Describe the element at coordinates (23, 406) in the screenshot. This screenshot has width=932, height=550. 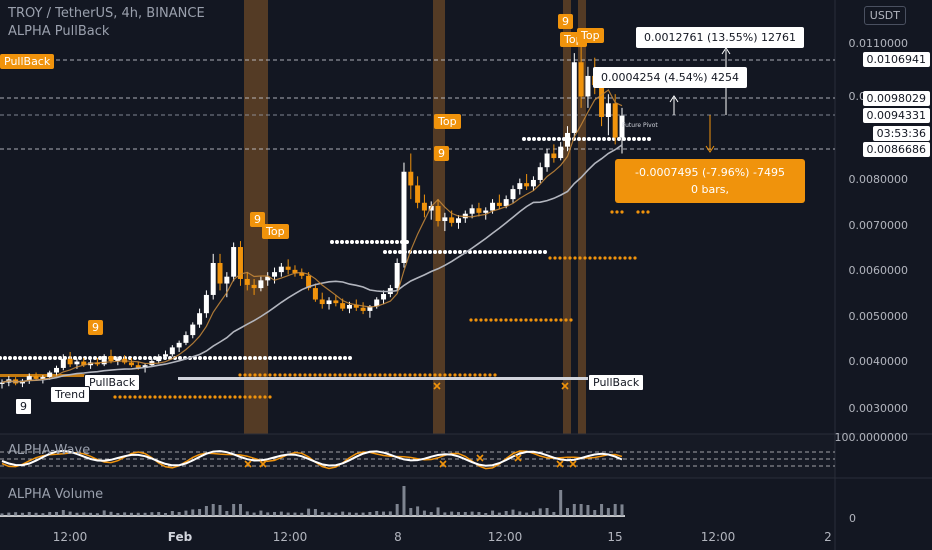
I see `nine-badge-white: 9` at that location.